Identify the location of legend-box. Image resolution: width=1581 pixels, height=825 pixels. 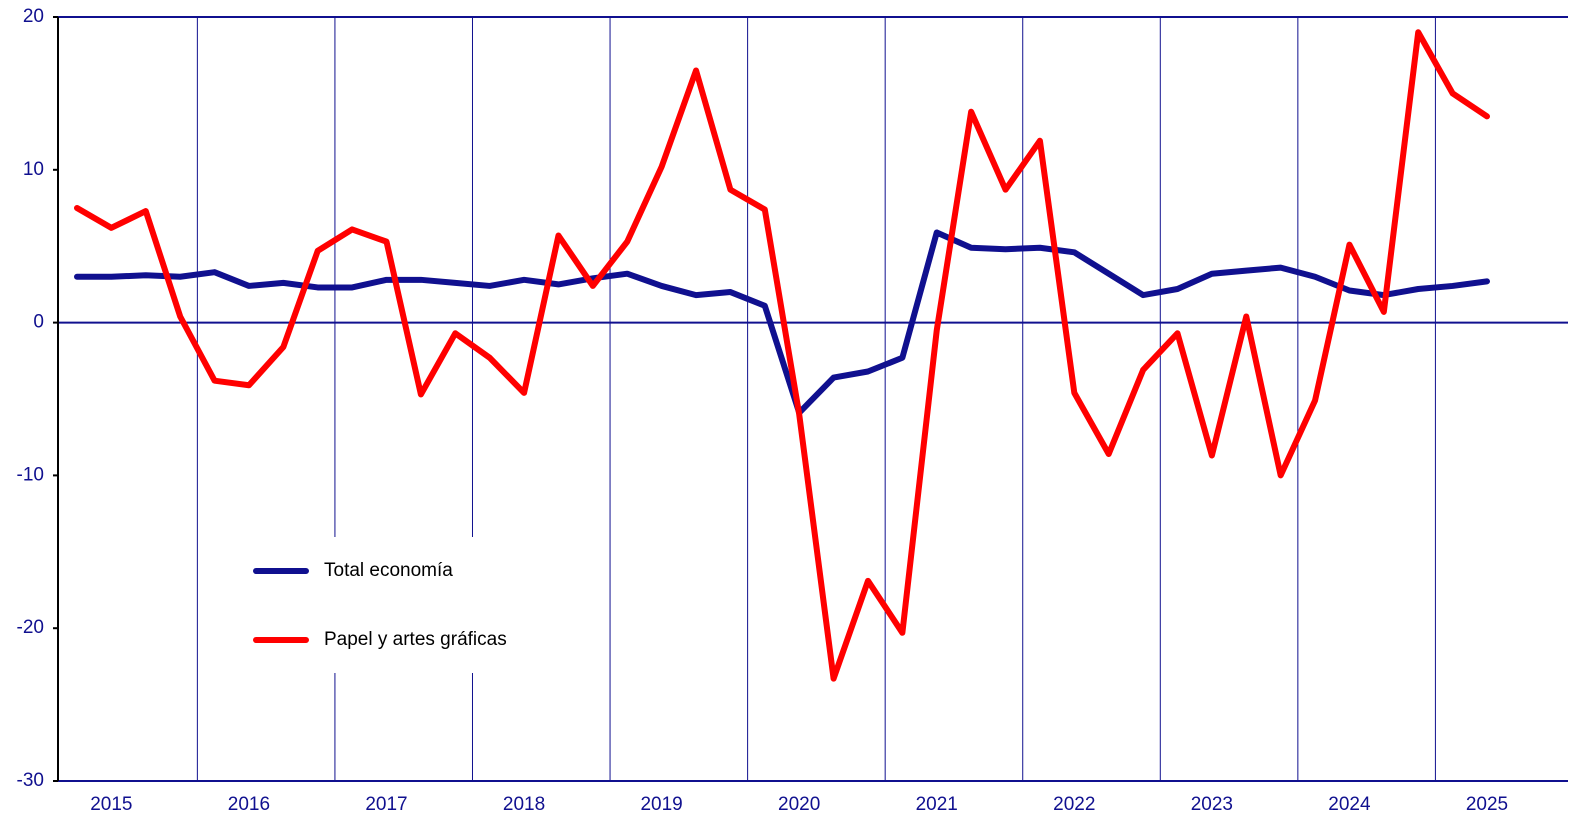
(405, 605).